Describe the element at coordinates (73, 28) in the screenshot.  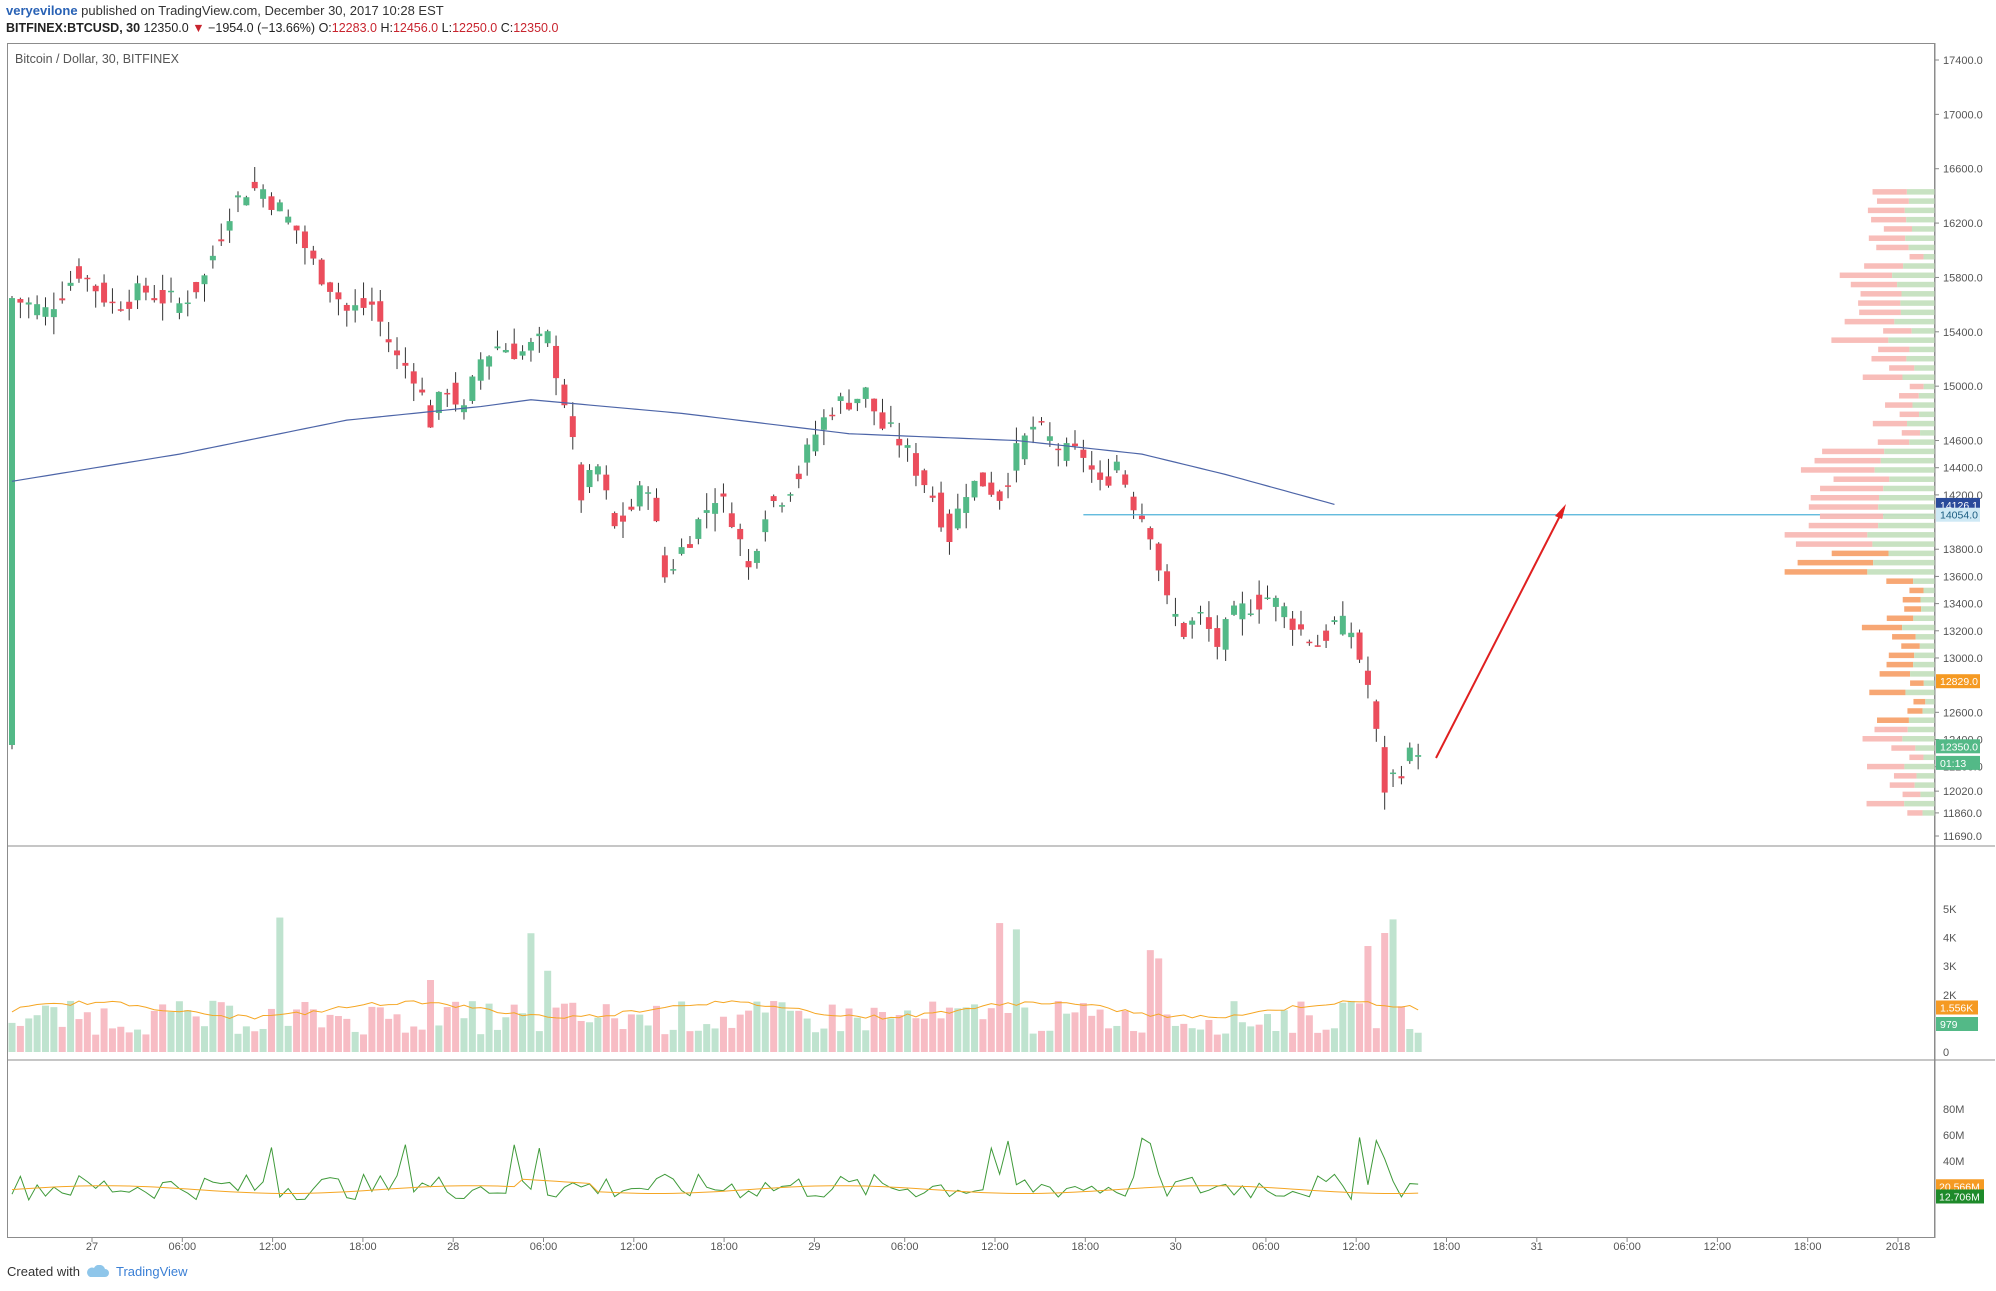
I see `symbol-label: BITFINEX:BTCUSD, 30` at that location.